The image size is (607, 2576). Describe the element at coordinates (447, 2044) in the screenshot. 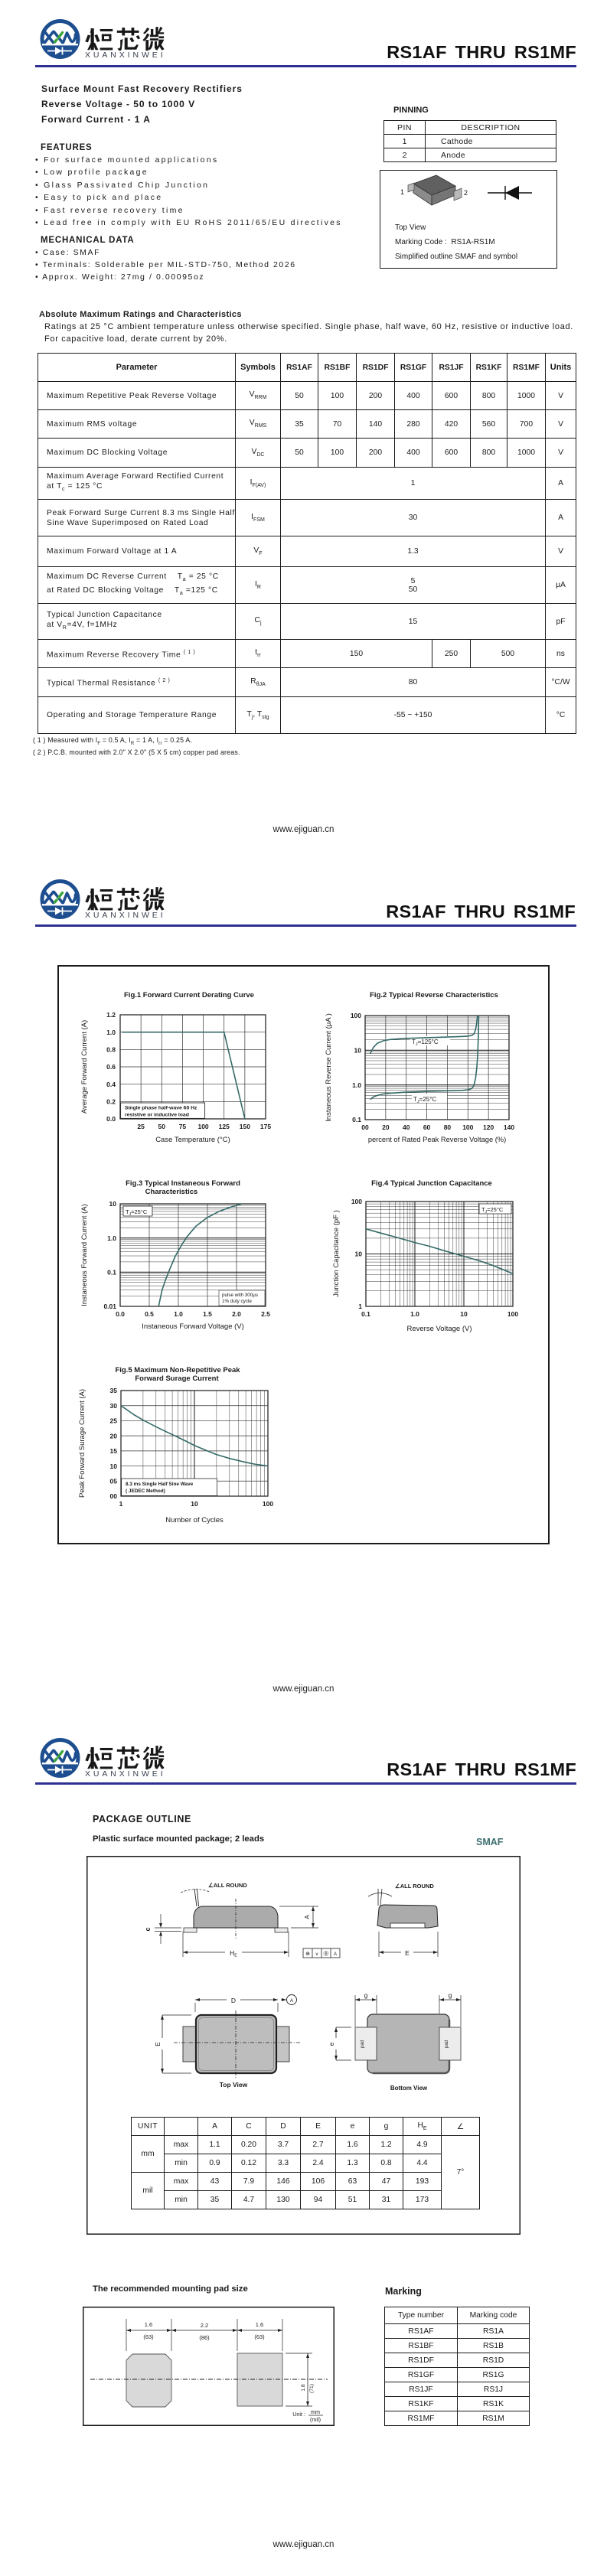

I see `svg-text: pad` at that location.